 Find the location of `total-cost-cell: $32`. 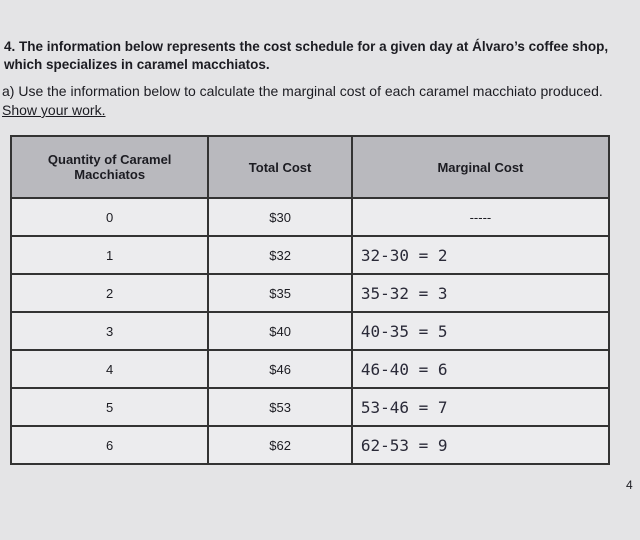

total-cost-cell: $32 is located at coordinates (280, 255).